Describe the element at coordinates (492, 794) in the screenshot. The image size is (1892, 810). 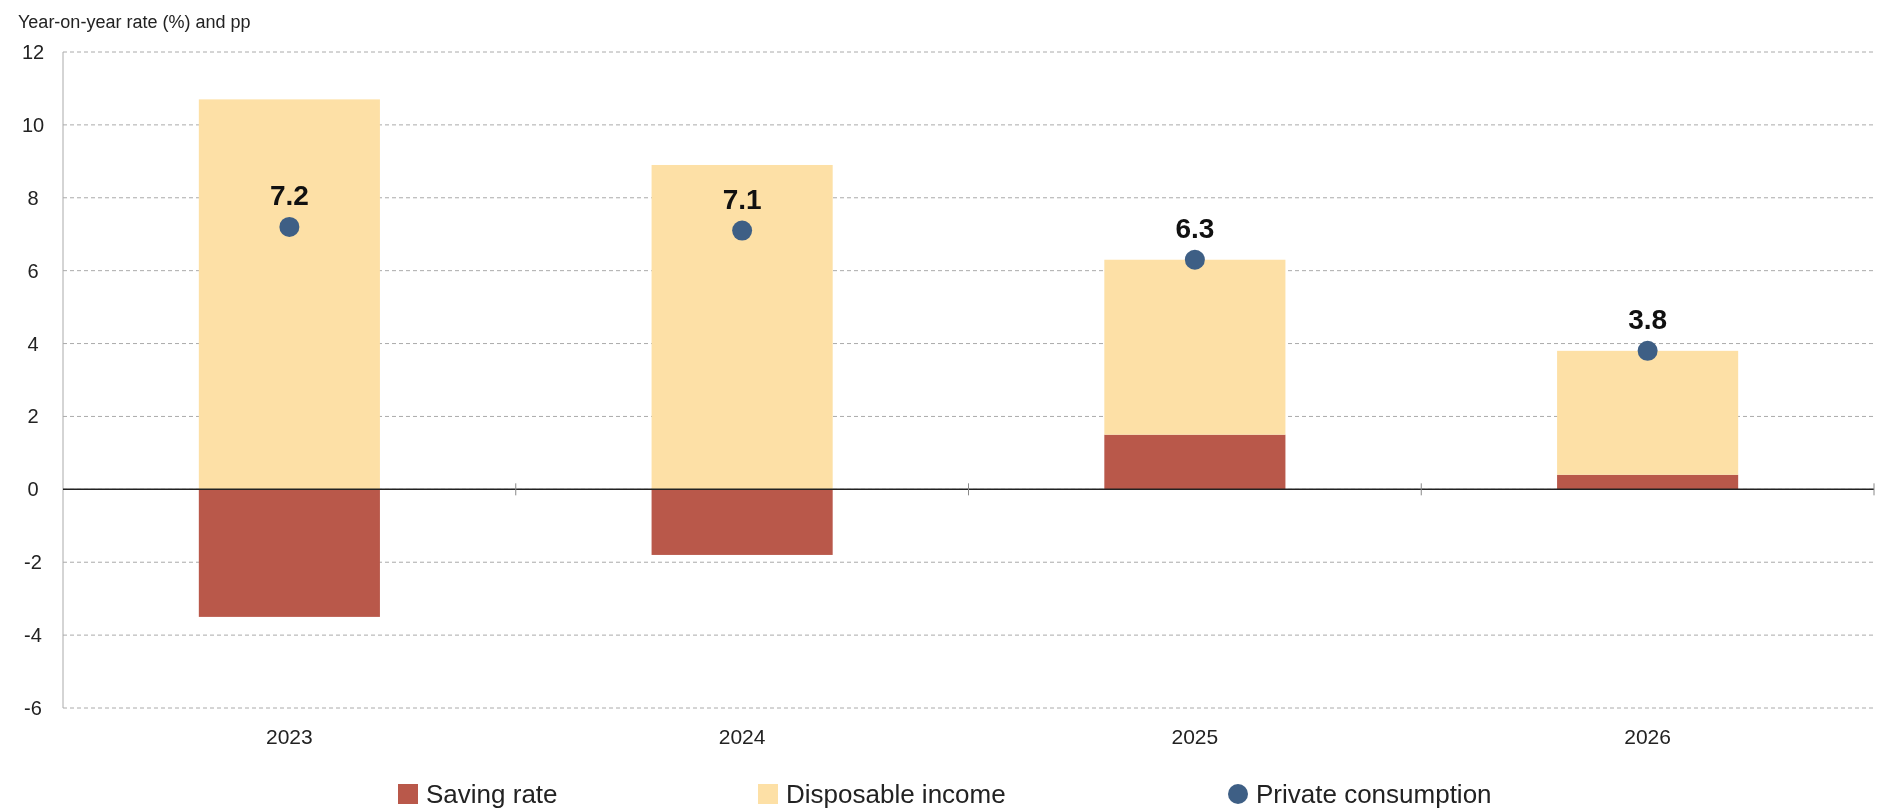
I see `legend-label: Saving rate` at that location.